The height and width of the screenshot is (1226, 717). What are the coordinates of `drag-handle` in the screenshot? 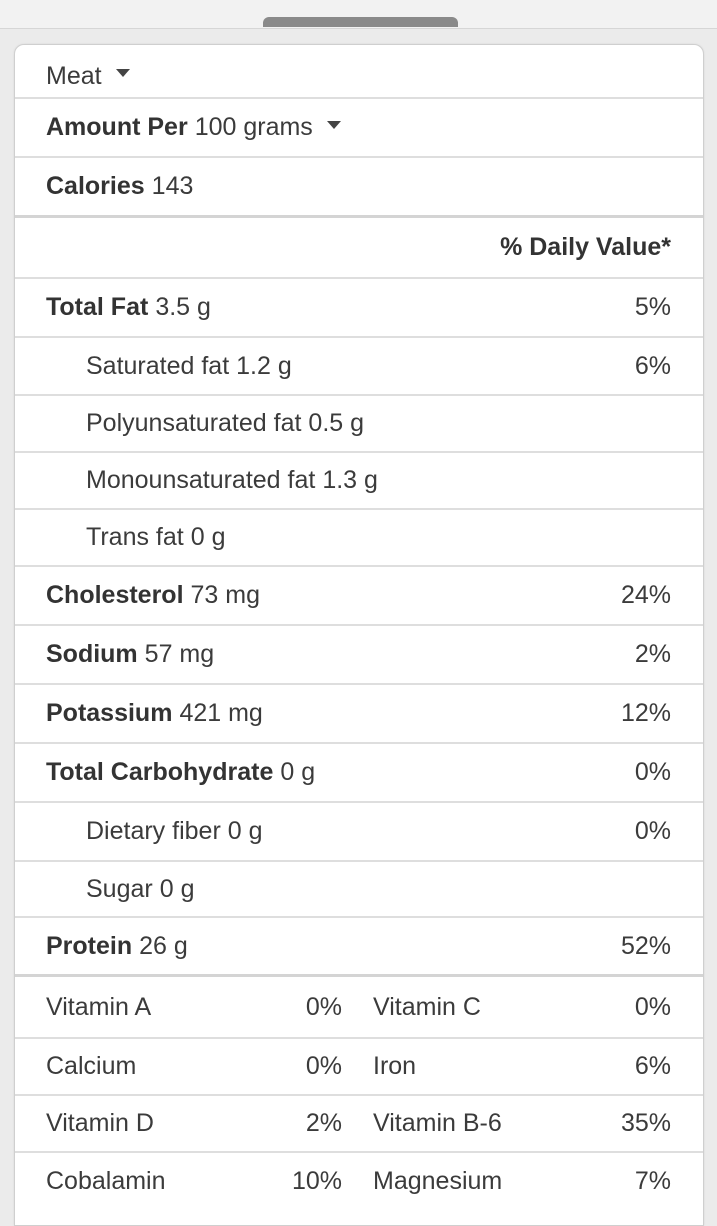 It's located at (360, 22).